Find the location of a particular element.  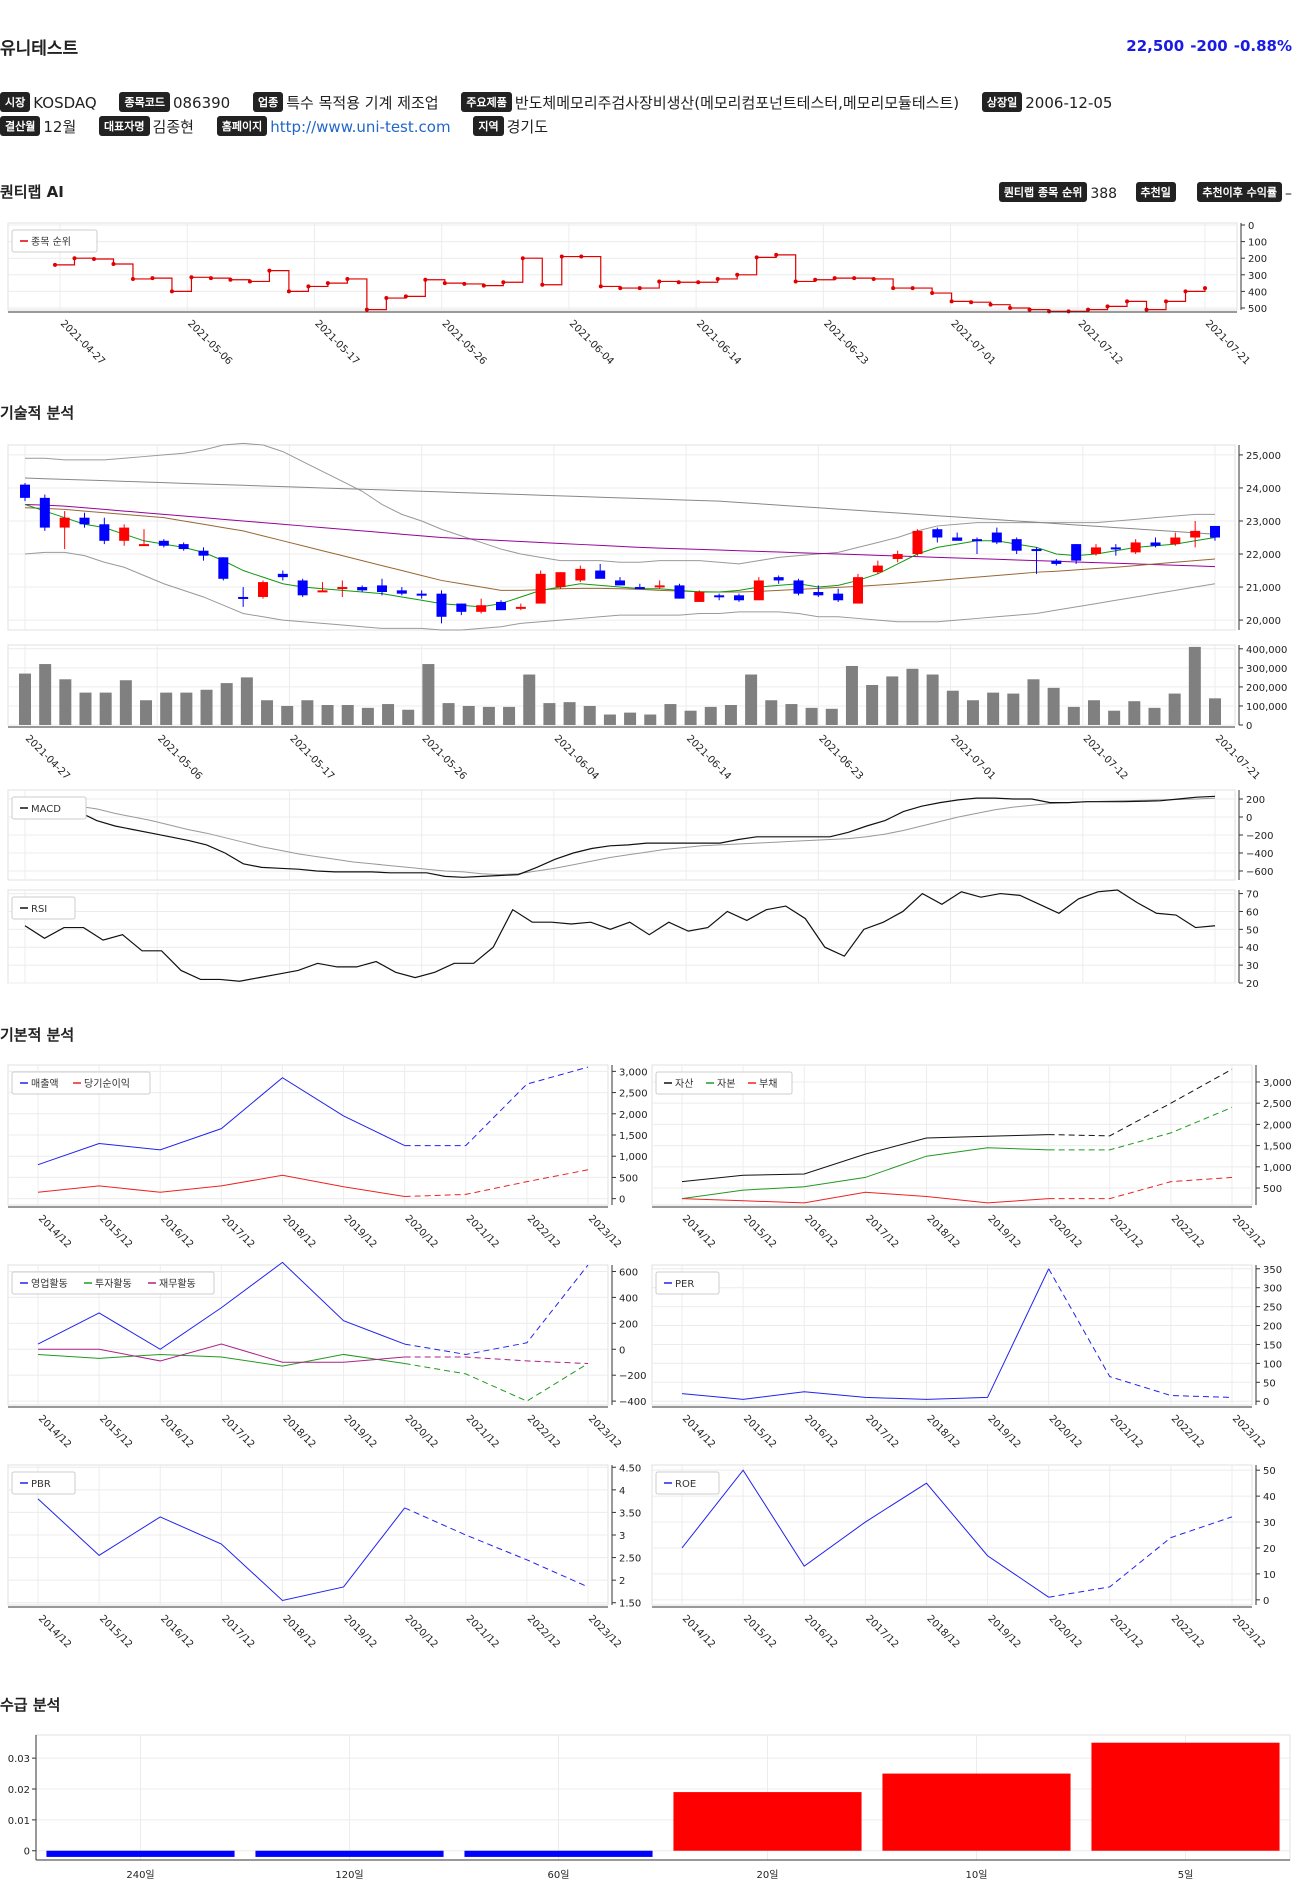

bollinger-lower is located at coordinates (620, 591).